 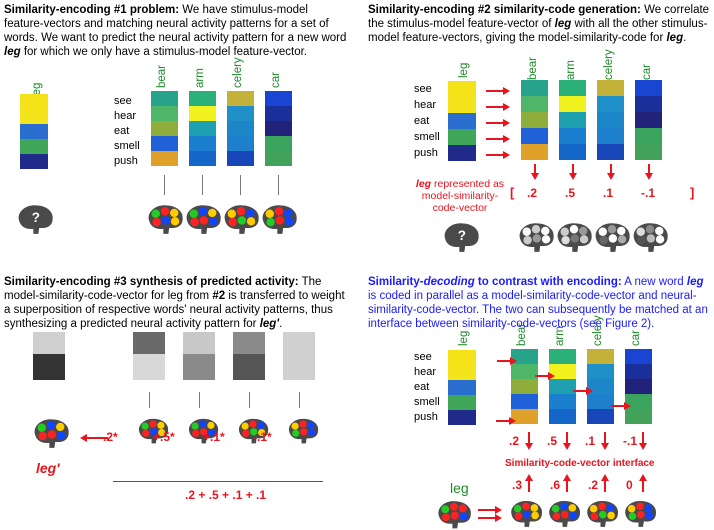 What do you see at coordinates (574, 237) in the screenshot?
I see `brain-gray-arm` at bounding box center [574, 237].